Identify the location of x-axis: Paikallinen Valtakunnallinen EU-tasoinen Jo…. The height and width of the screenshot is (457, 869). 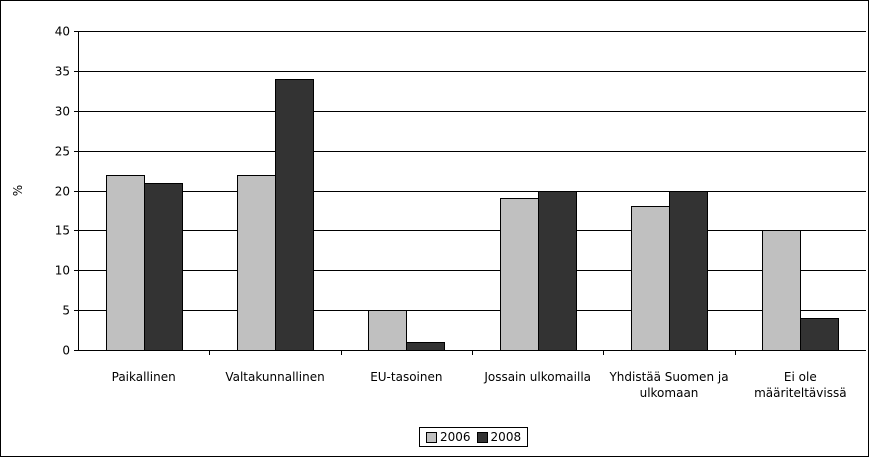
(472, 375).